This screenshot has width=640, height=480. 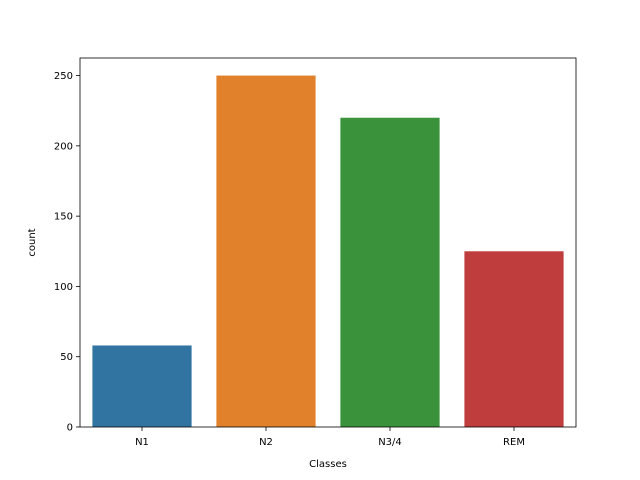 I want to click on x-axis-label: Classes, so click(x=328, y=464).